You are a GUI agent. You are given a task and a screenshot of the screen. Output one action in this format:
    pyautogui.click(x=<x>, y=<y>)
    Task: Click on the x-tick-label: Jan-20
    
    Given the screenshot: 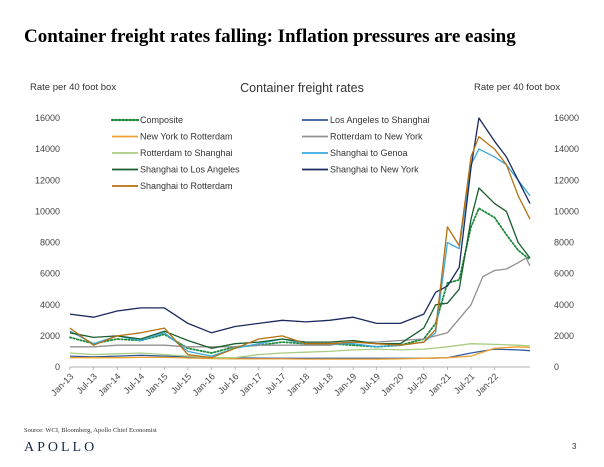 What is the action you would take?
    pyautogui.click(x=392, y=384)
    